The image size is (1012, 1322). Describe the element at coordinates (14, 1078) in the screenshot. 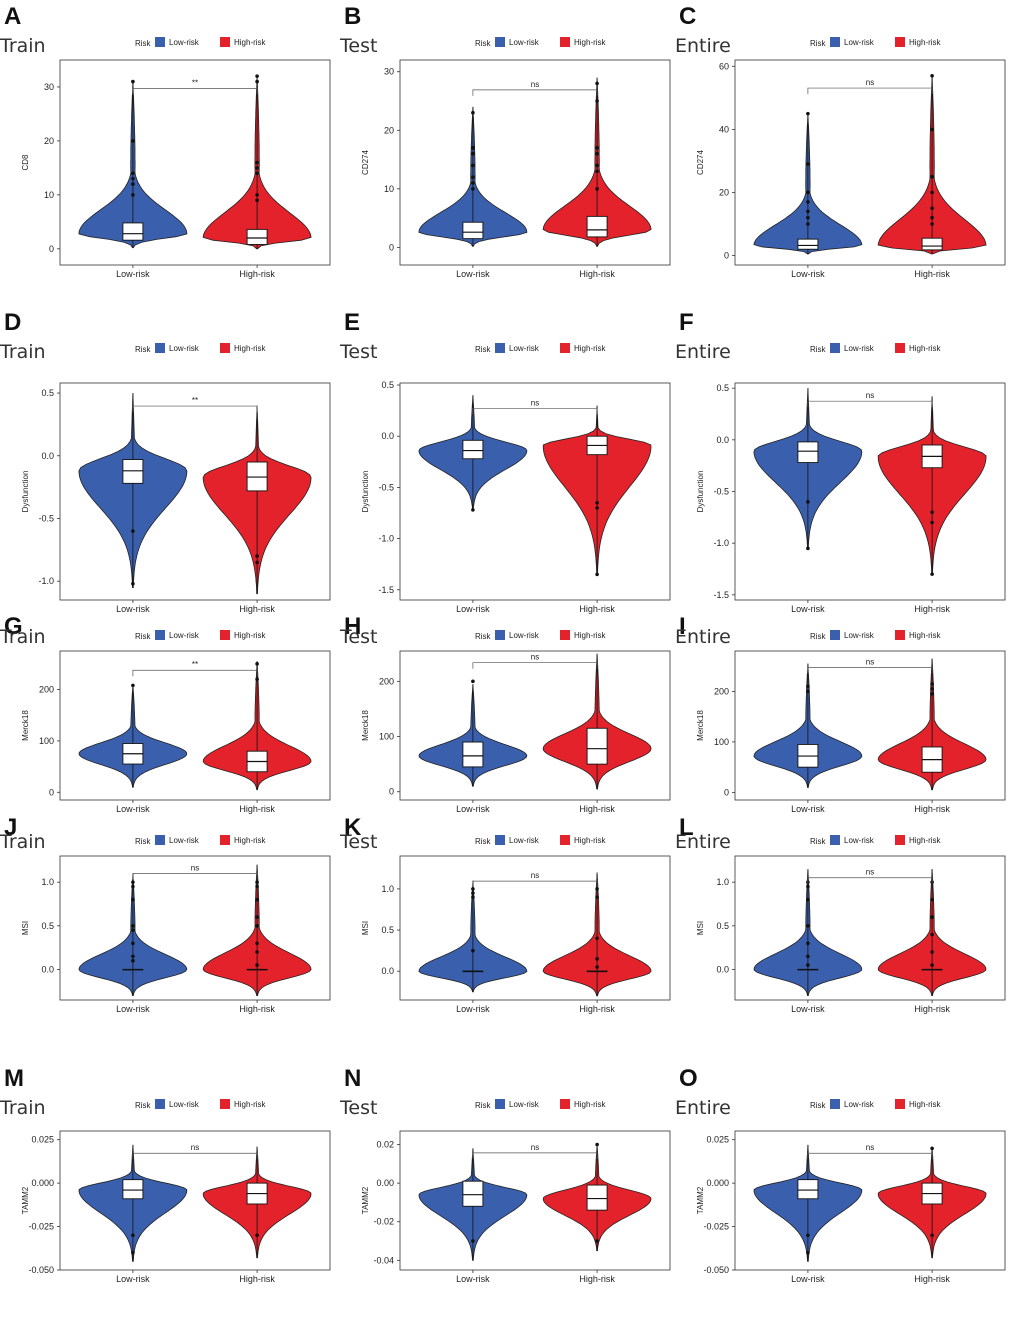

I see `panel-letter: M` at that location.